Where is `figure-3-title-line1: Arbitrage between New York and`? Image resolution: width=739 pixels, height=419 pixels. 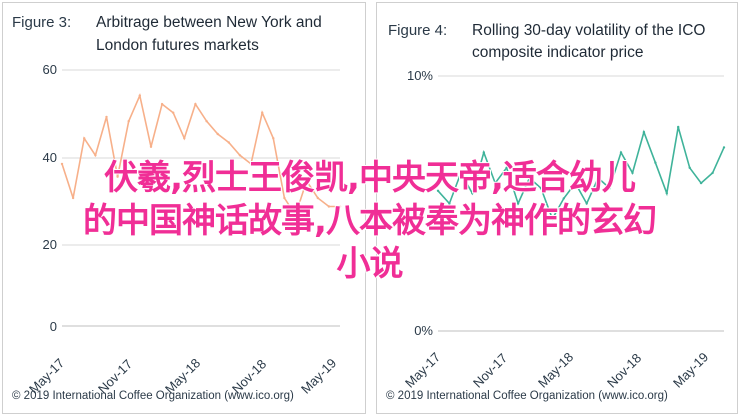
figure-3-title-line1: Arbitrage between New York and is located at coordinates (209, 22).